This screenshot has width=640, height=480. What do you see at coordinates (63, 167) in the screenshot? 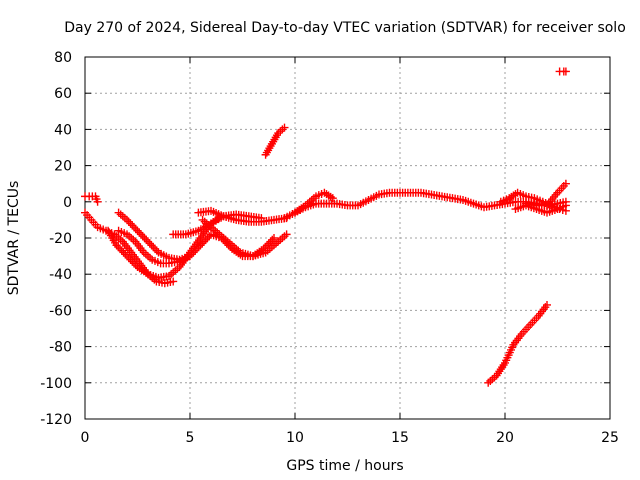
I see `y-tick-label: 20` at bounding box center [63, 167].